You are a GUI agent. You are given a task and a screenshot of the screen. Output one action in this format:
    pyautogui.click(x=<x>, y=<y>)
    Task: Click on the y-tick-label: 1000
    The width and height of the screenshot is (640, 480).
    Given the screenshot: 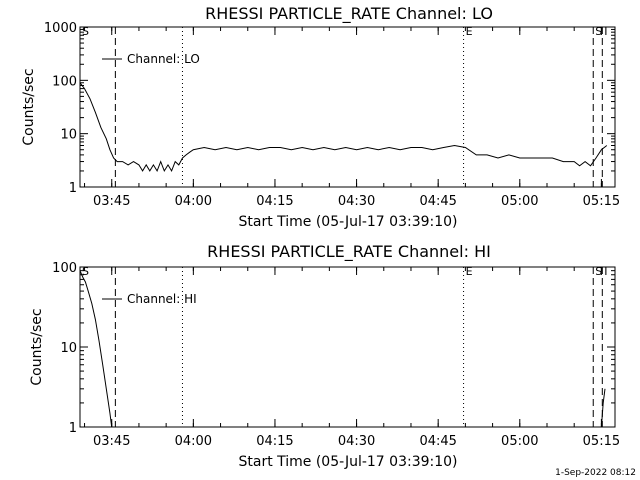 What is the action you would take?
    pyautogui.click(x=60, y=28)
    